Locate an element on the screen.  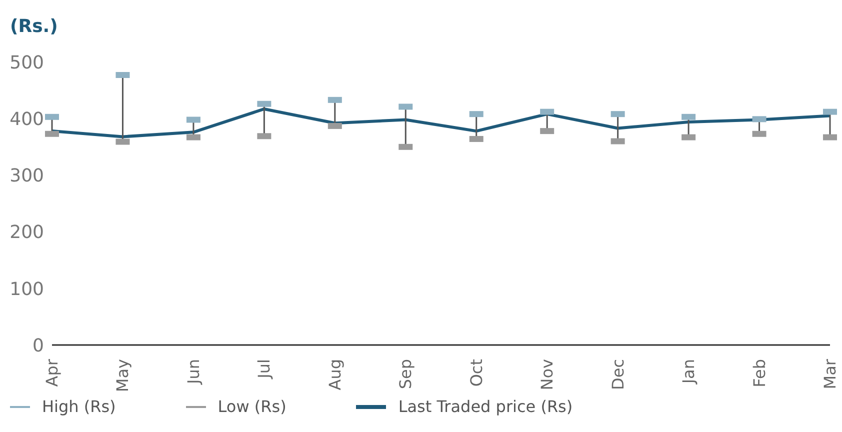
legend-label: Last Traded price (Rs) is located at coordinates (485, 406).